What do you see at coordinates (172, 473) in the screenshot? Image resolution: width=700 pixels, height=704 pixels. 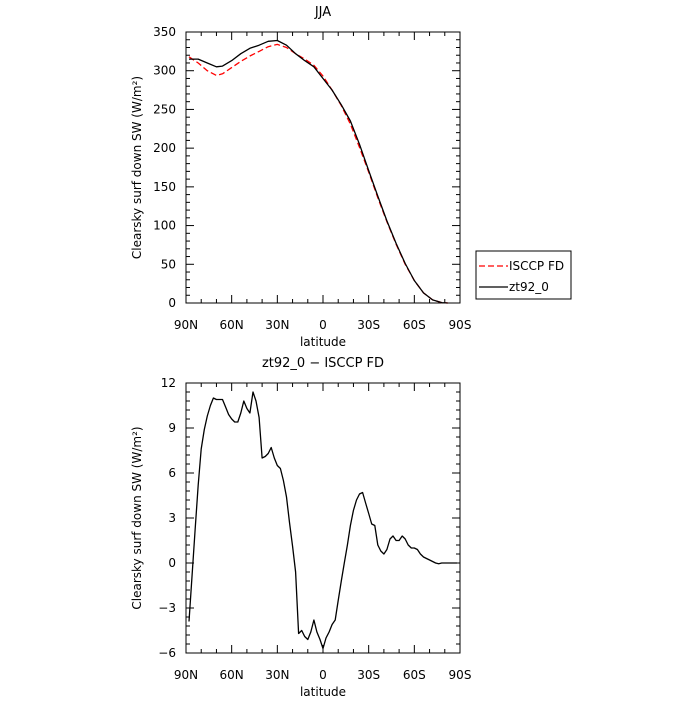 I see `y-tick-label: 6` at bounding box center [172, 473].